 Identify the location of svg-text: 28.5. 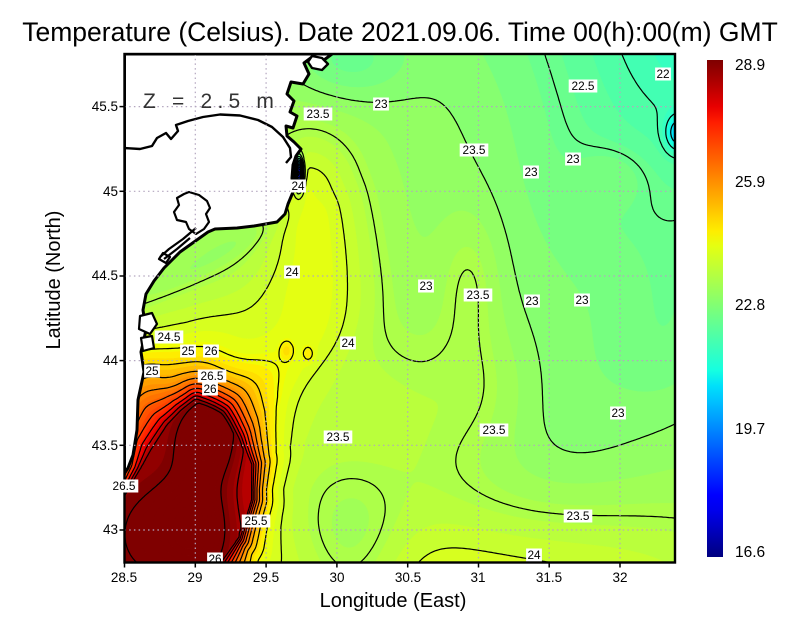
(124, 577).